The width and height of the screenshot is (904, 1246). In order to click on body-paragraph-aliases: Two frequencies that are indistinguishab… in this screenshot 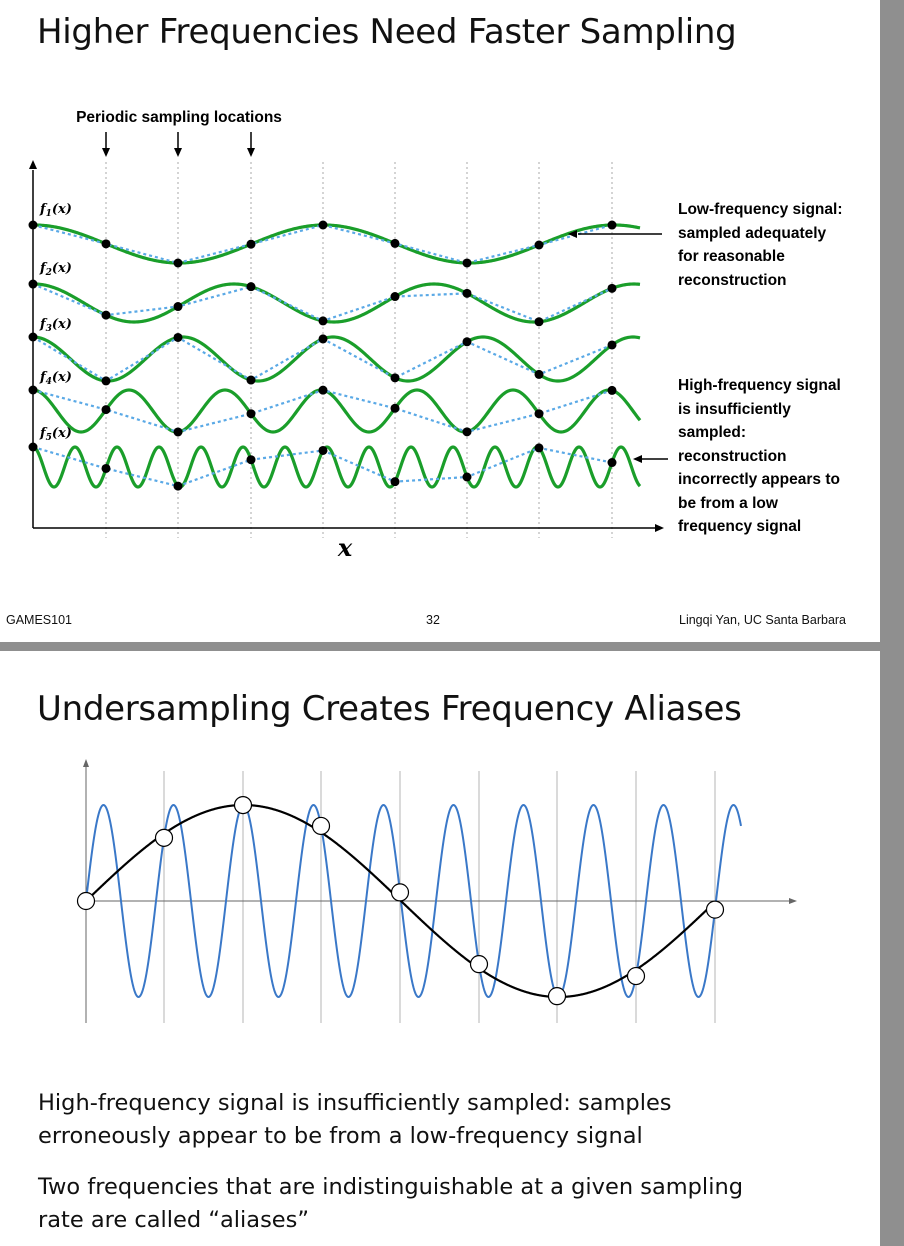, I will do `click(390, 1203)`.